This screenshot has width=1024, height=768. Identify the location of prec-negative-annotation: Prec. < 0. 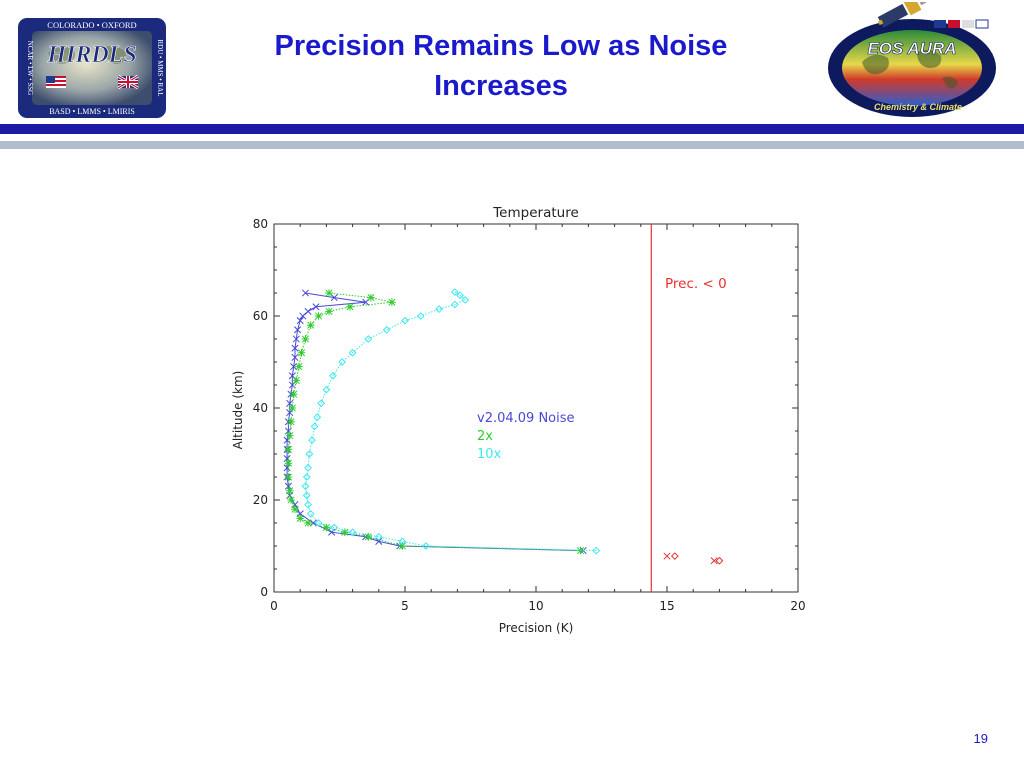
(696, 284).